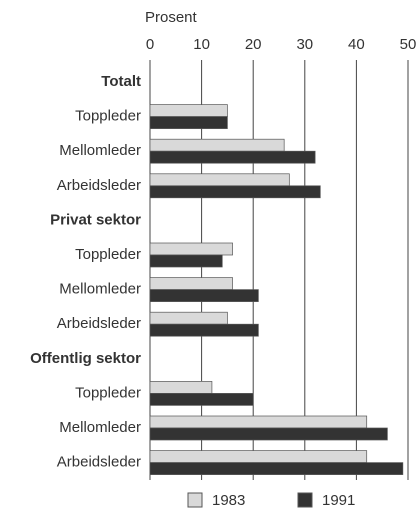 The width and height of the screenshot is (420, 513). What do you see at coordinates (338, 500) in the screenshot?
I see `legend-label: 1991` at bounding box center [338, 500].